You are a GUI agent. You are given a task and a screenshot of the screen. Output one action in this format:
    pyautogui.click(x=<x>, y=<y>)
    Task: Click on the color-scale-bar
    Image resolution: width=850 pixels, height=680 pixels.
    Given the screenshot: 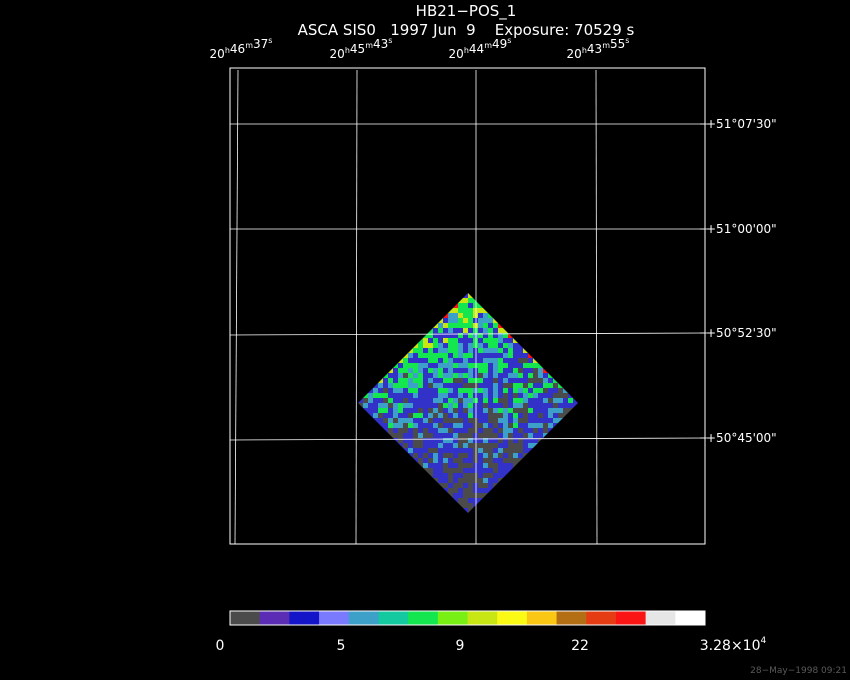 What is the action you would take?
    pyautogui.click(x=467, y=618)
    